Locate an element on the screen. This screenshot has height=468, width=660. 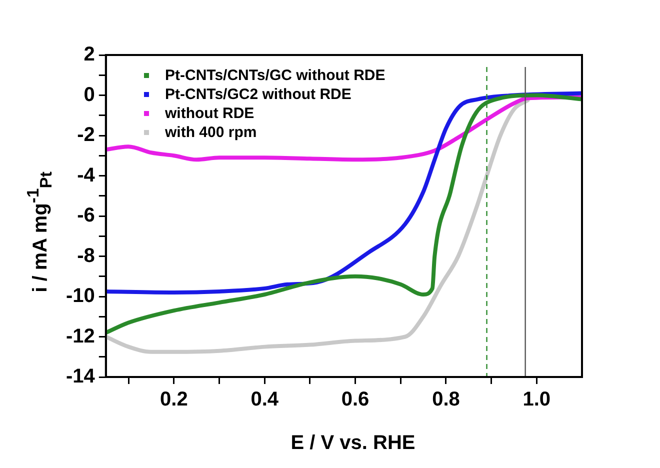
y-tick-label: -4 is located at coordinates (86, 175).